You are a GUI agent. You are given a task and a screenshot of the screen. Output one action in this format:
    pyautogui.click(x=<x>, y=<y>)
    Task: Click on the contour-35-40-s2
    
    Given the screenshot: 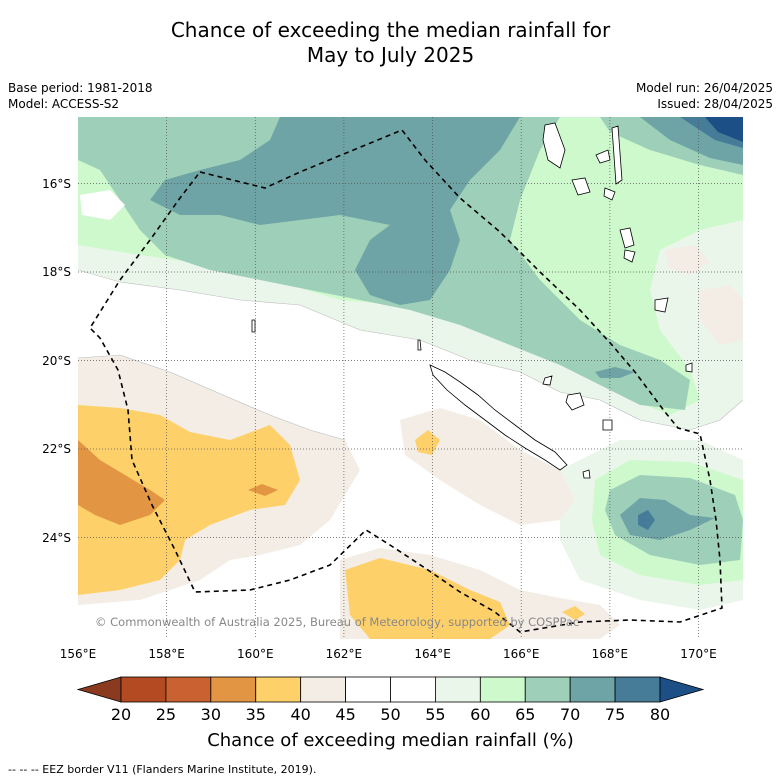 What is the action you would take?
    pyautogui.click(x=573, y=613)
    